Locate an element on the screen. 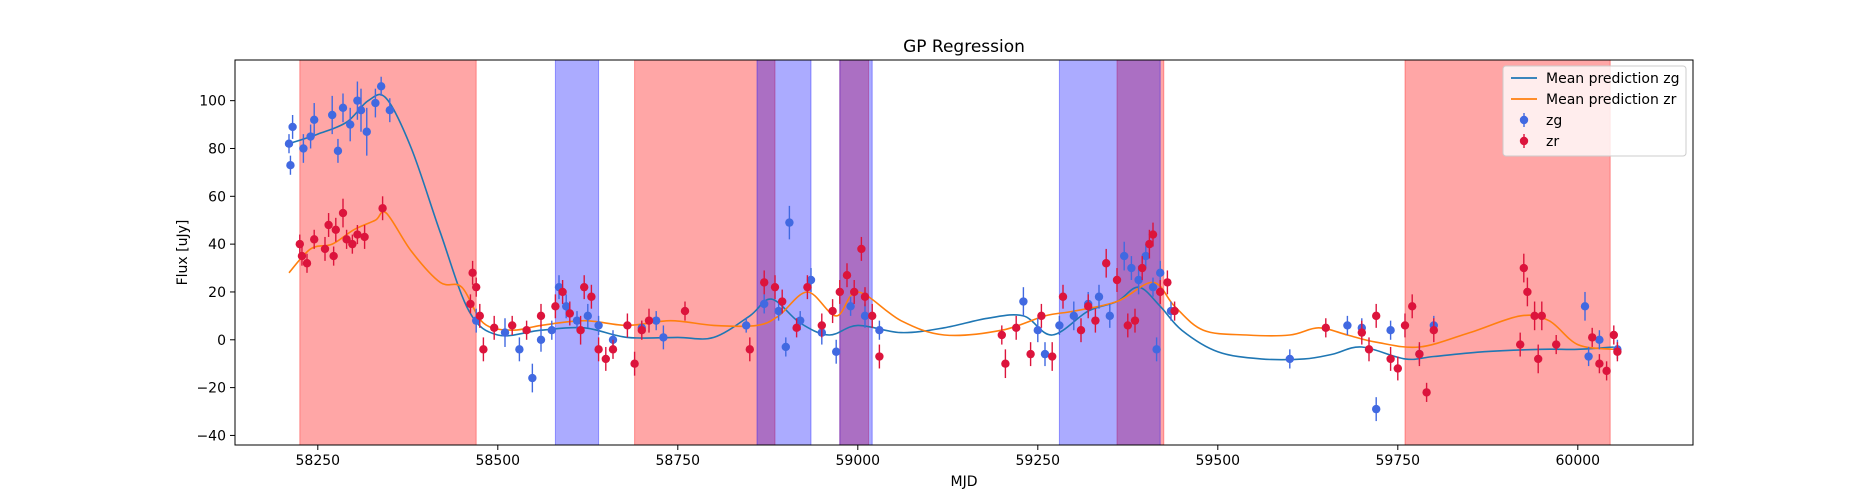 The width and height of the screenshot is (1875, 500). x-tick-label: 58750 is located at coordinates (678, 461).